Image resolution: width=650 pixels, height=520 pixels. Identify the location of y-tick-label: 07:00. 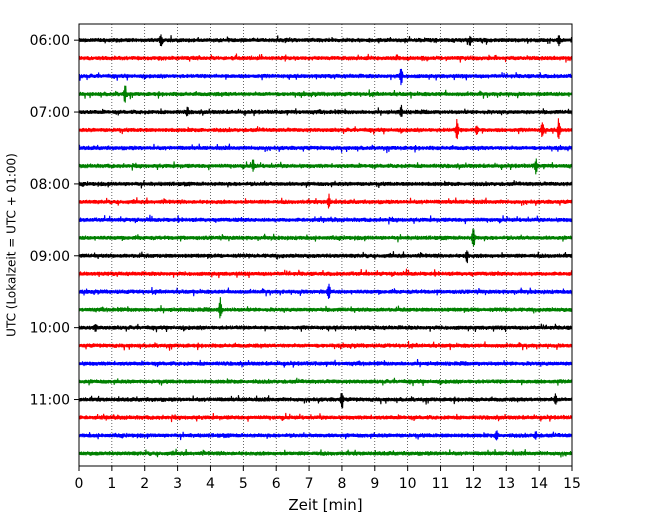
(50, 113).